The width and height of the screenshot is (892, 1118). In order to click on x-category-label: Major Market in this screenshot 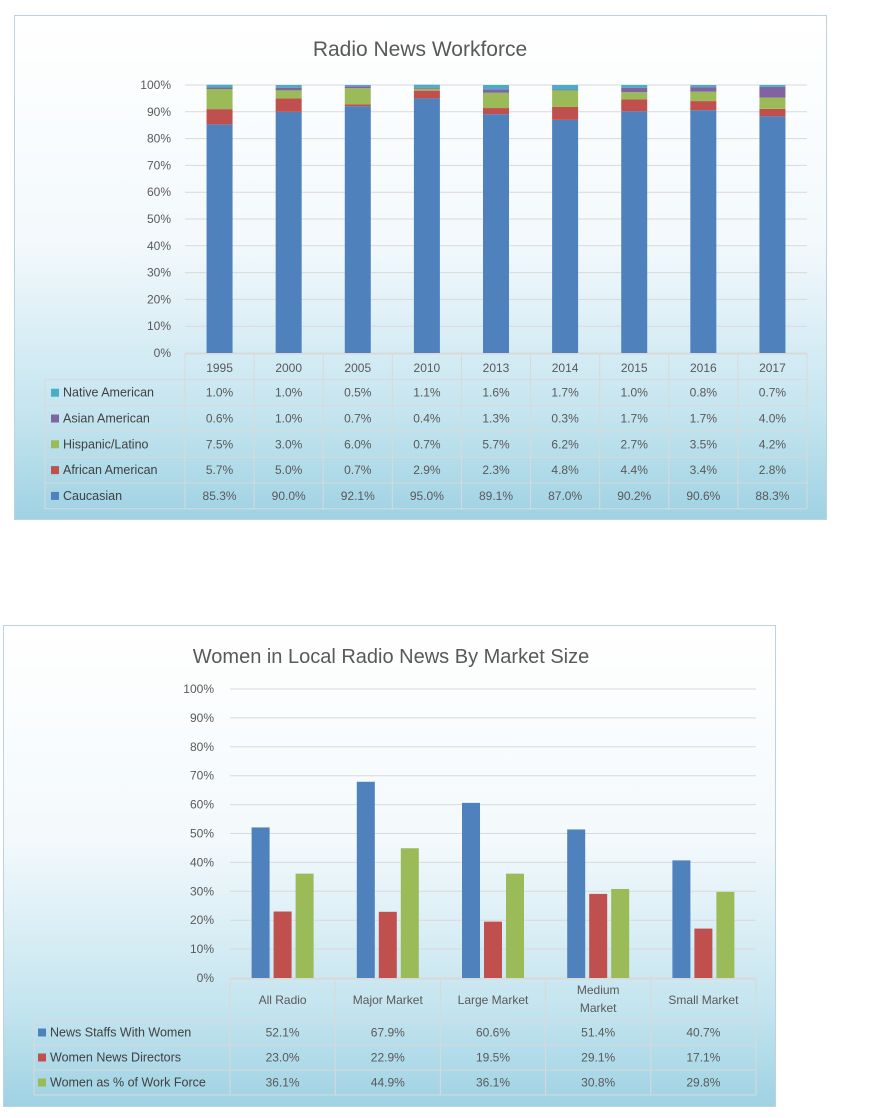, I will do `click(388, 1000)`.